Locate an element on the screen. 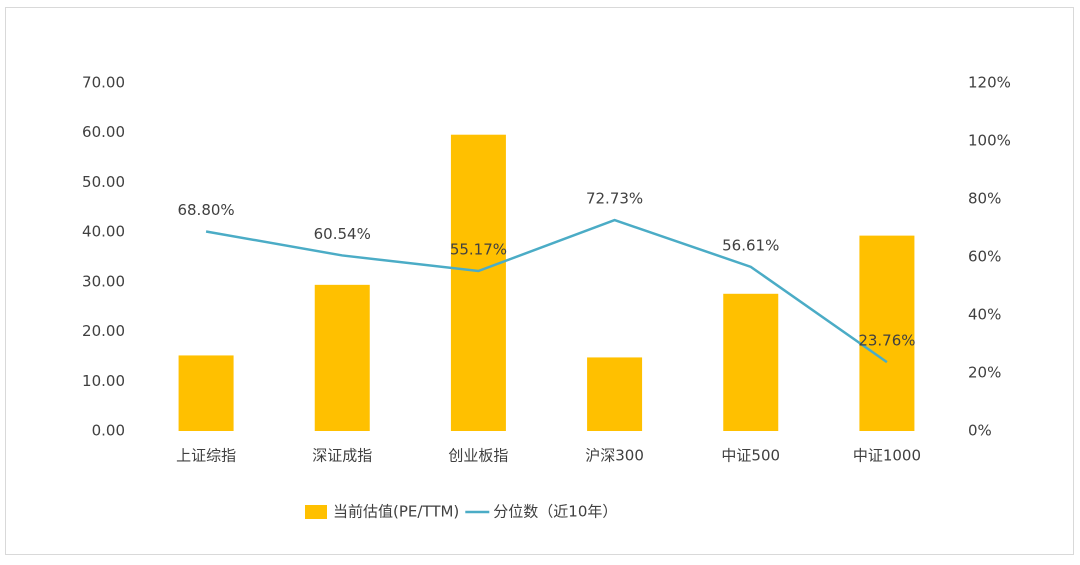 Image resolution: width=1080 pixels, height=565 pixels. y2-tick-label: 60% is located at coordinates (984, 257).